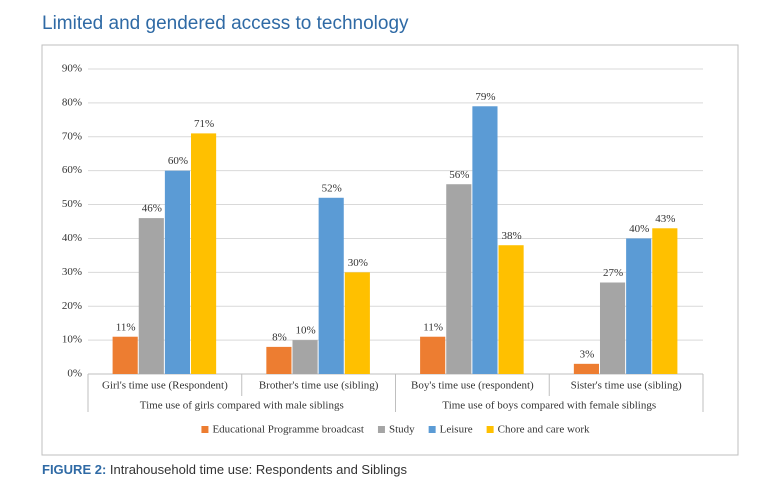 Image resolution: width=781 pixels, height=489 pixels. What do you see at coordinates (72, 272) in the screenshot?
I see `y-tick-label: 30%` at bounding box center [72, 272].